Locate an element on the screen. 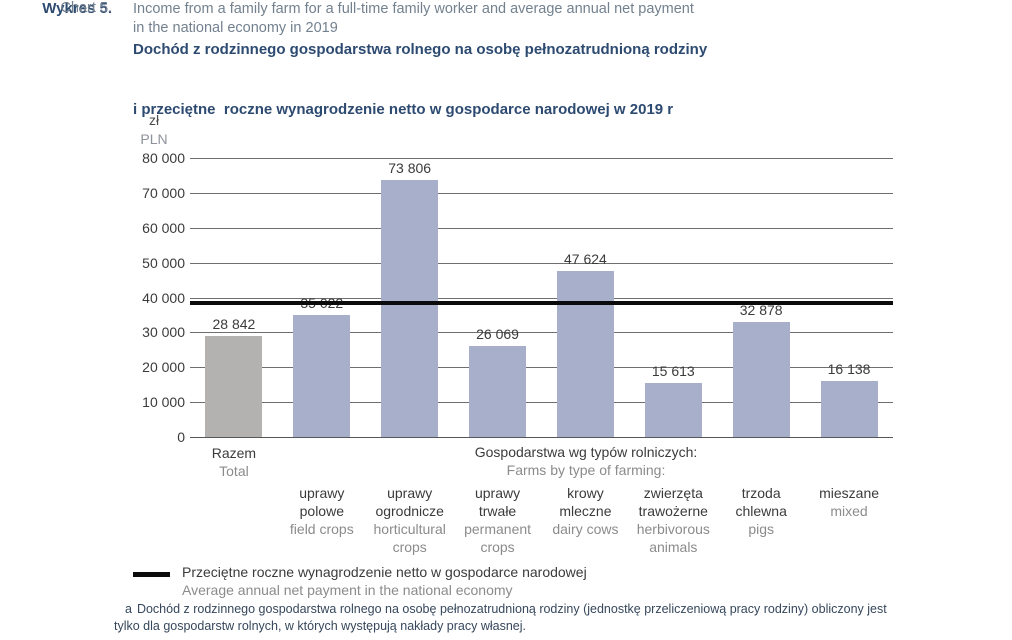  y-tick-label: 20 000 is located at coordinates (163, 367).